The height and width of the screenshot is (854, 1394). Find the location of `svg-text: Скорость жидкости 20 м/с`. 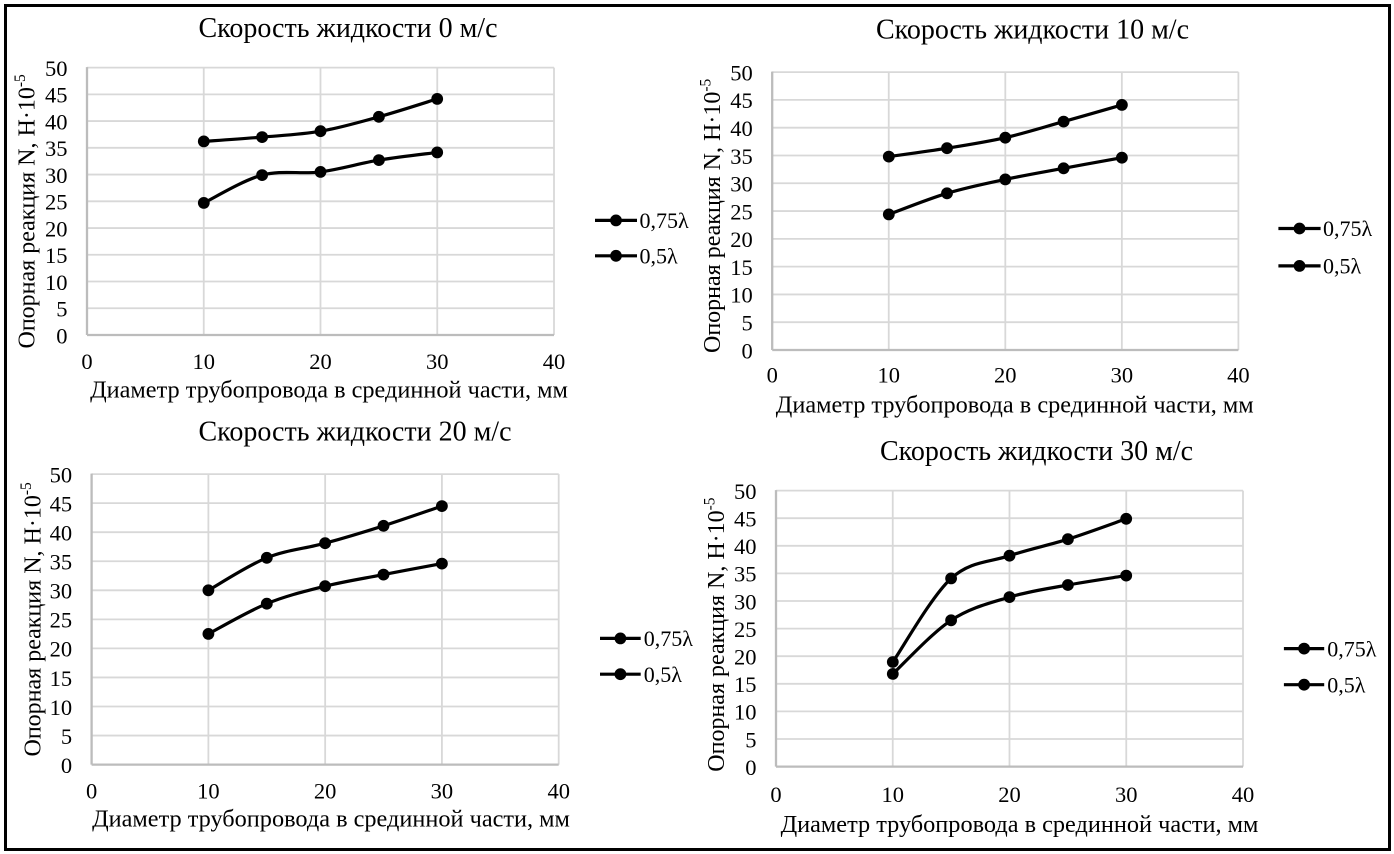

svg-text: Скорость жидкости 20 м/с is located at coordinates (354, 432).